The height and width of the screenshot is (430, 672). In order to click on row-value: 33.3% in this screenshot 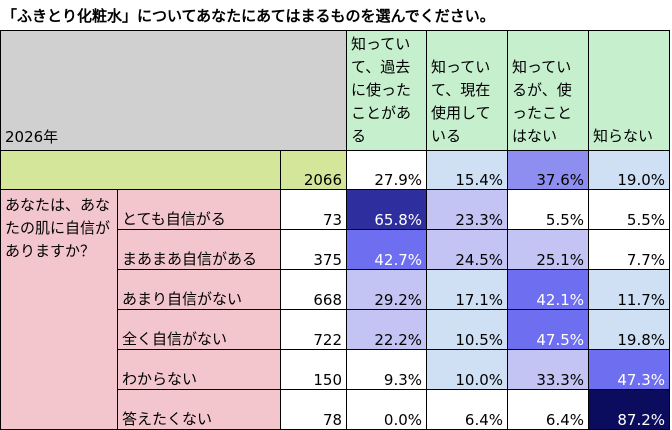, I will do `click(548, 369)`.